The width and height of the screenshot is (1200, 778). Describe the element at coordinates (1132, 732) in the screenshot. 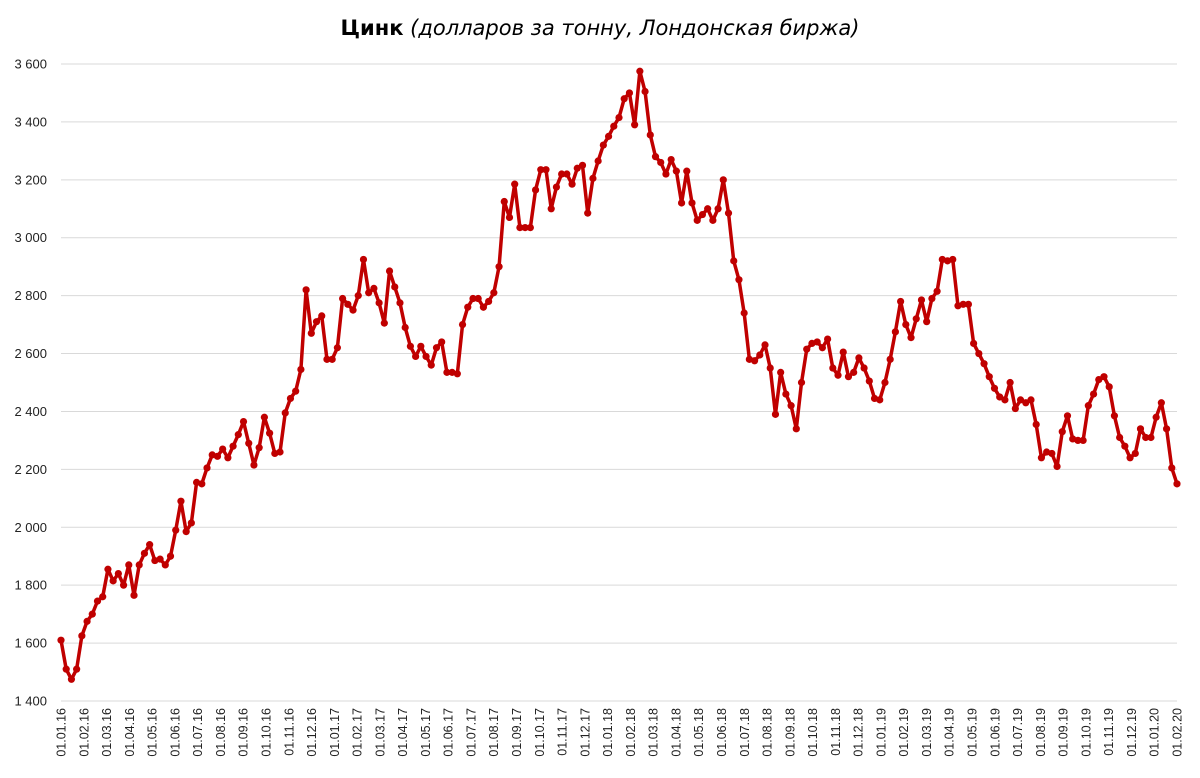

I see `x-tick-label: 01.12.19` at that location.